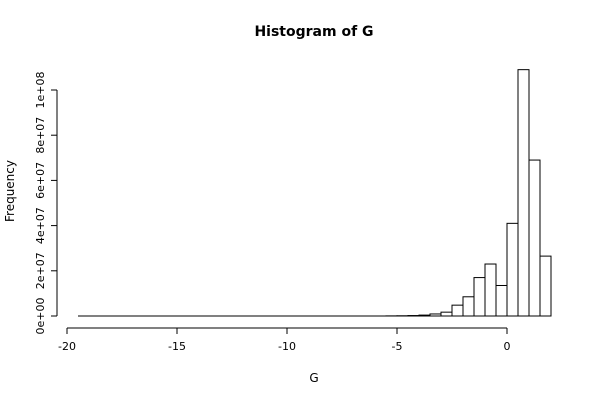 This screenshot has height=400, width=600. I want to click on x-axis: -20 -15 -10 -5 0, so click(284, 340).